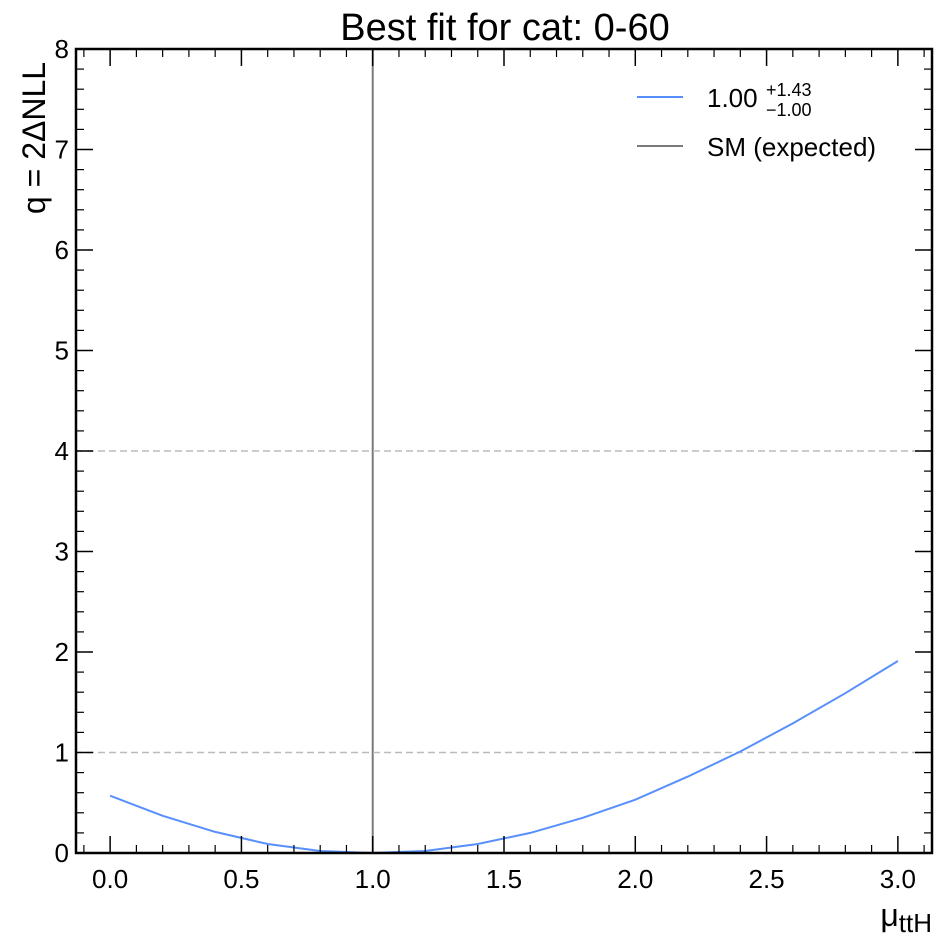 The width and height of the screenshot is (942, 941). What do you see at coordinates (62, 753) in the screenshot?
I see `y-tick-label: 1` at bounding box center [62, 753].